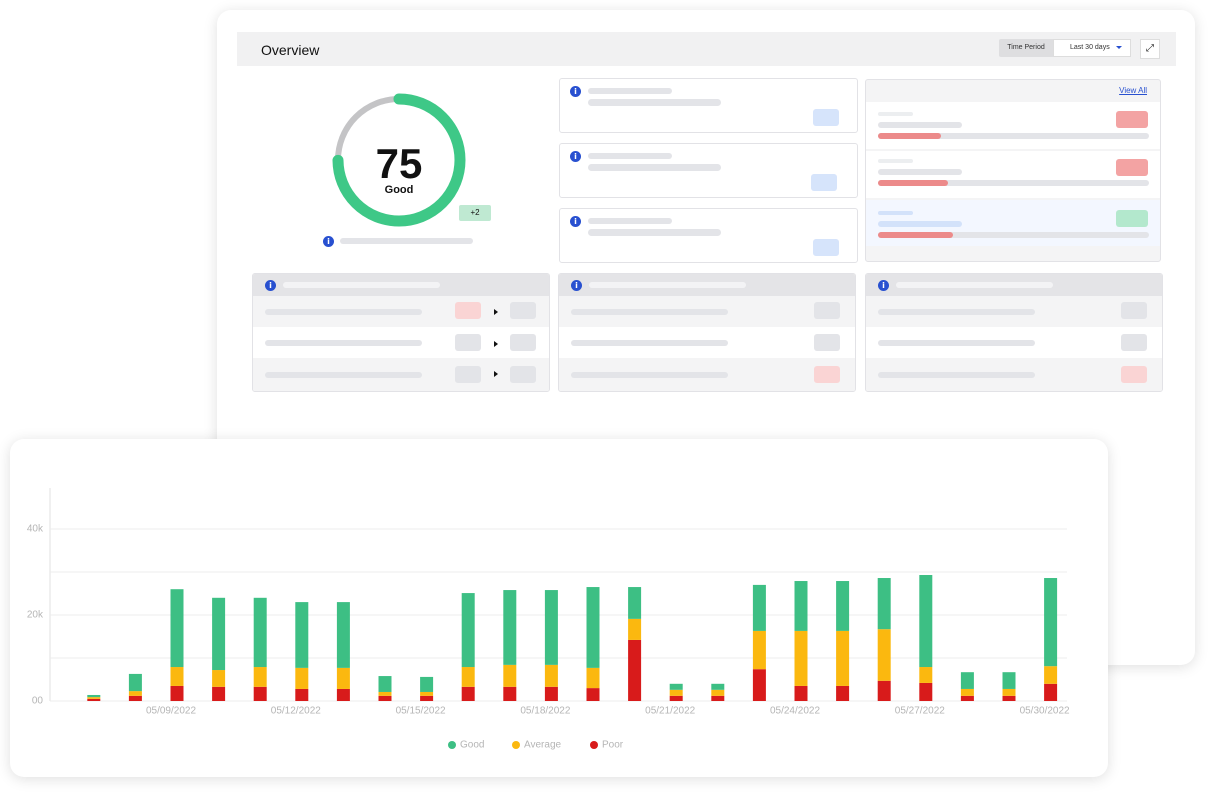  I want to click on legend-swatch, so click(594, 745).